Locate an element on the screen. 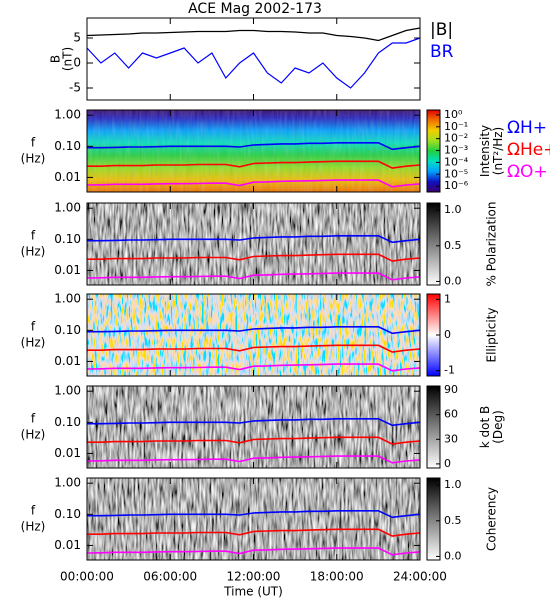 This screenshot has height=600, width=550. colorbar-tick-label: 10⁻⁶ is located at coordinates (456, 185).